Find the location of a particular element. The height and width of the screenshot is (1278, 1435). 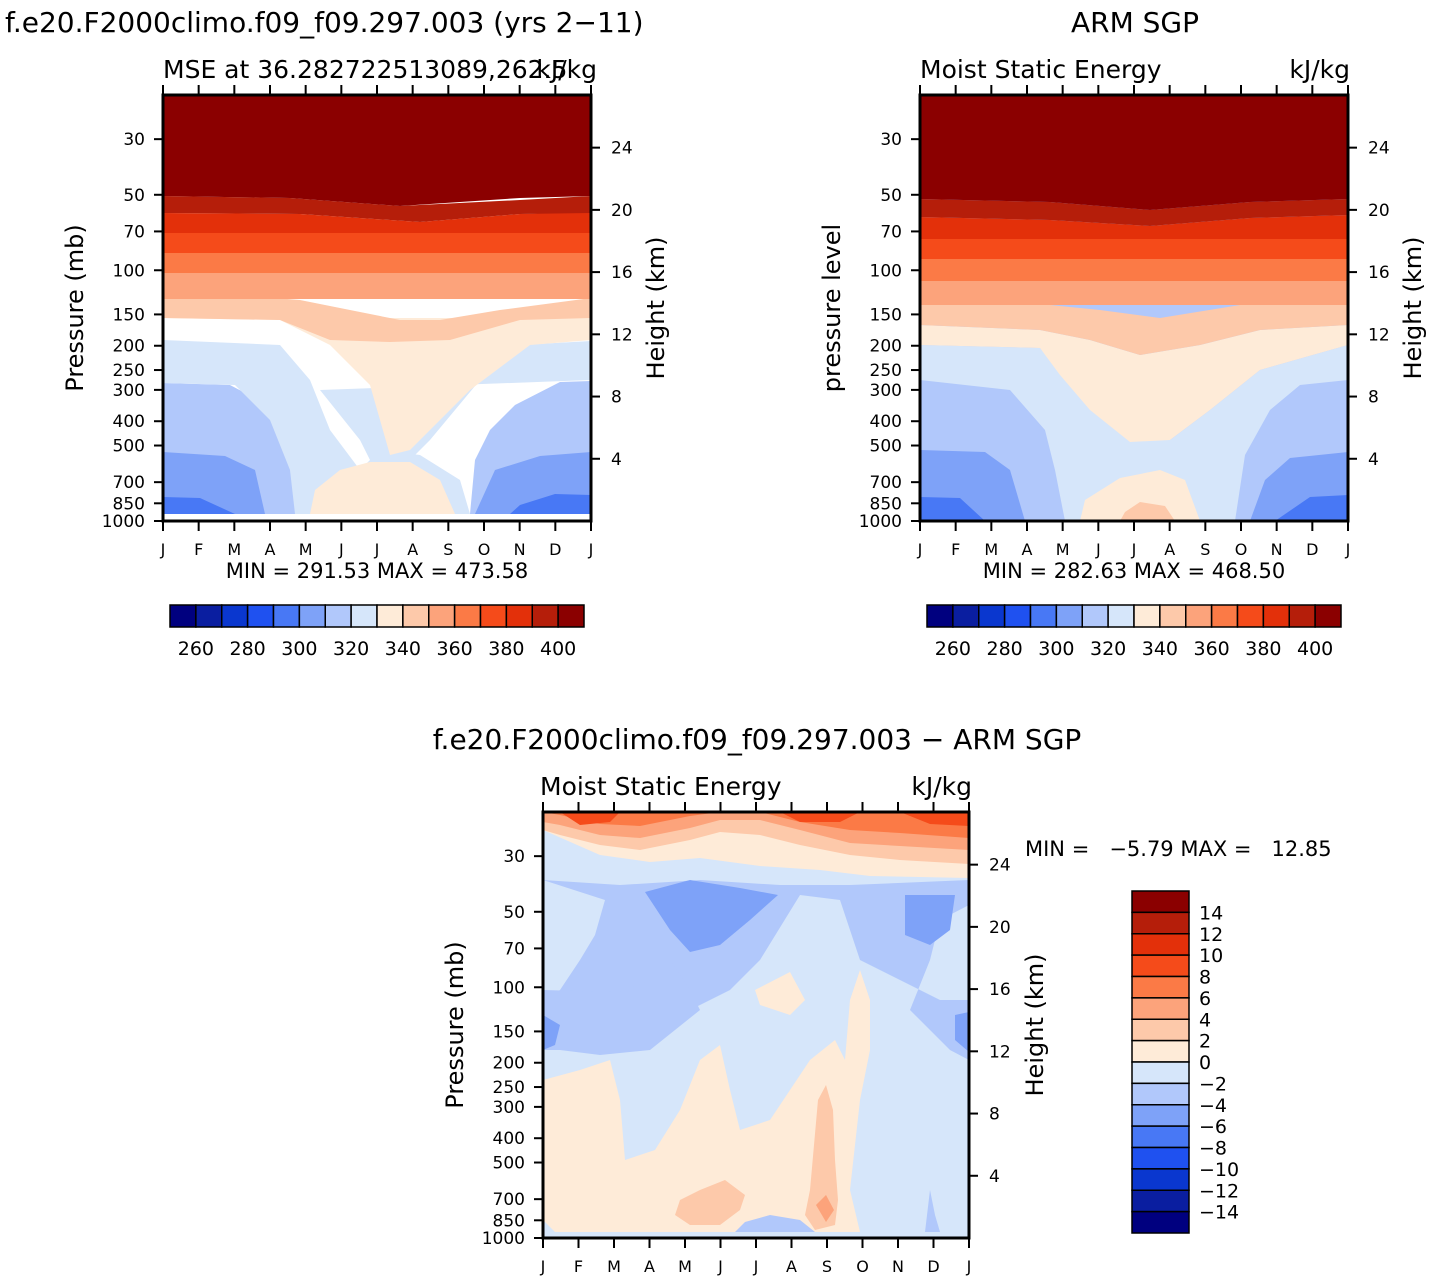

colorbar-model: 260 280 300 320 340 360 380 400 is located at coordinates (377, 632).